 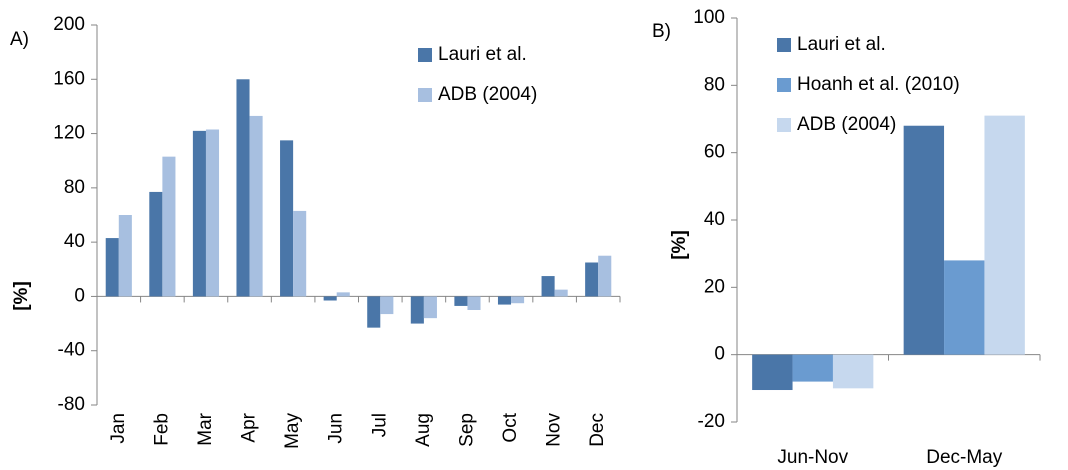 What do you see at coordinates (714, 286) in the screenshot?
I see `y-tick-label: 20` at bounding box center [714, 286].